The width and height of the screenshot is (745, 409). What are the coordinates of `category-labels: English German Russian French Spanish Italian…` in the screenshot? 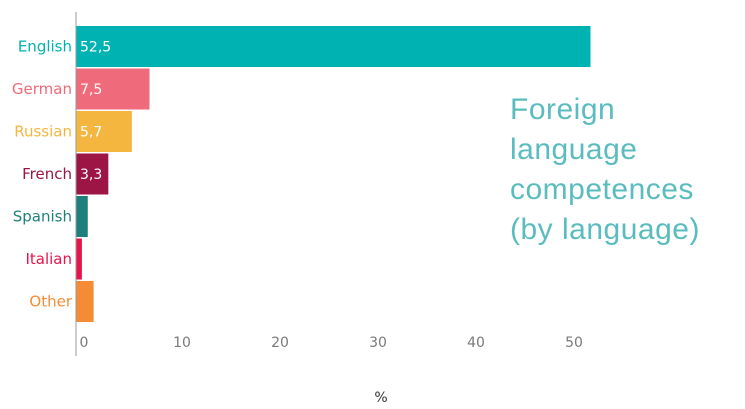 It's located at (42, 174).